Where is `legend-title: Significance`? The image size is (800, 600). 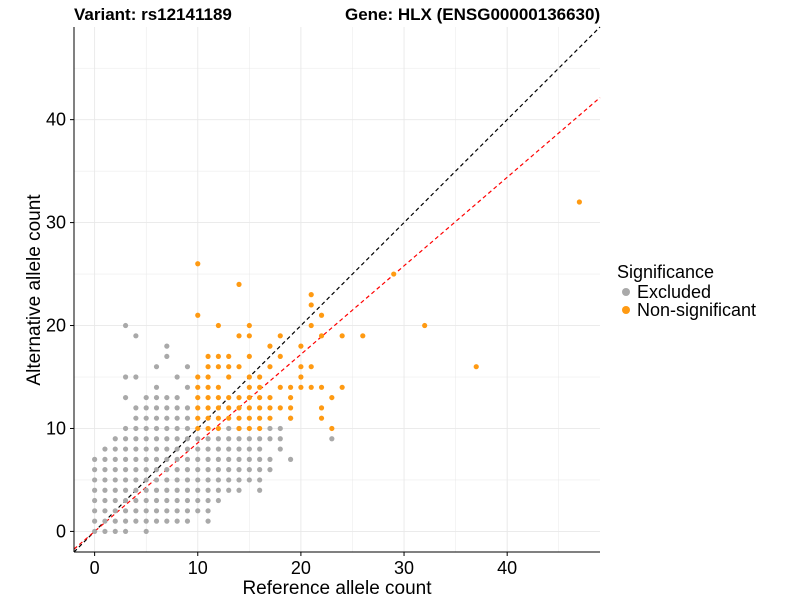 legend-title: Significance is located at coordinates (665, 272).